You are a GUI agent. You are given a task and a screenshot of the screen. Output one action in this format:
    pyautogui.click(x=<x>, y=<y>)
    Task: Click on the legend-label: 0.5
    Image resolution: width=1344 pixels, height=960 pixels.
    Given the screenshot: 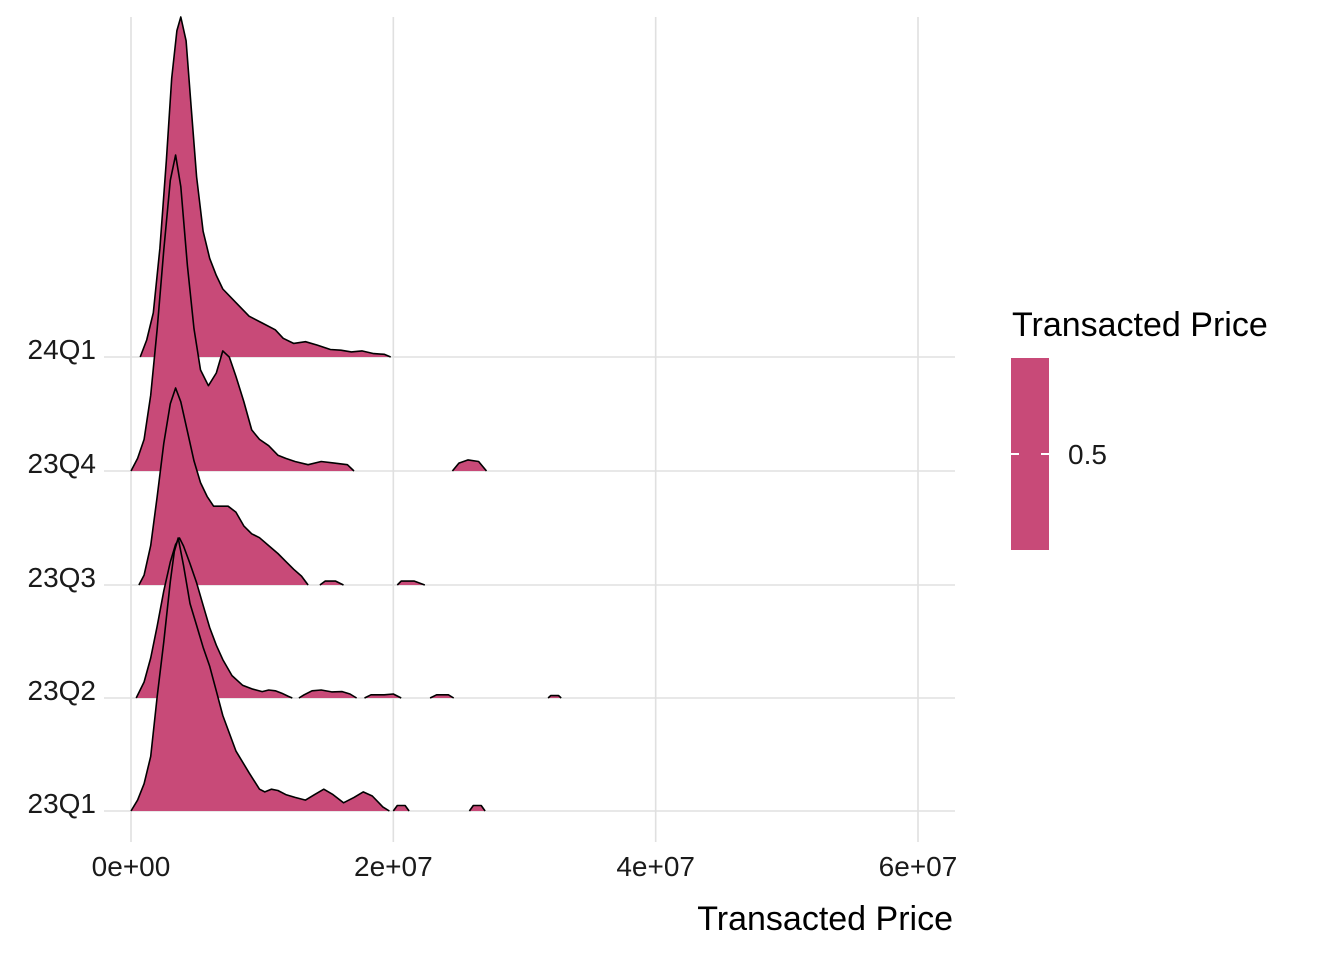 What is the action you would take?
    pyautogui.click(x=1087, y=454)
    